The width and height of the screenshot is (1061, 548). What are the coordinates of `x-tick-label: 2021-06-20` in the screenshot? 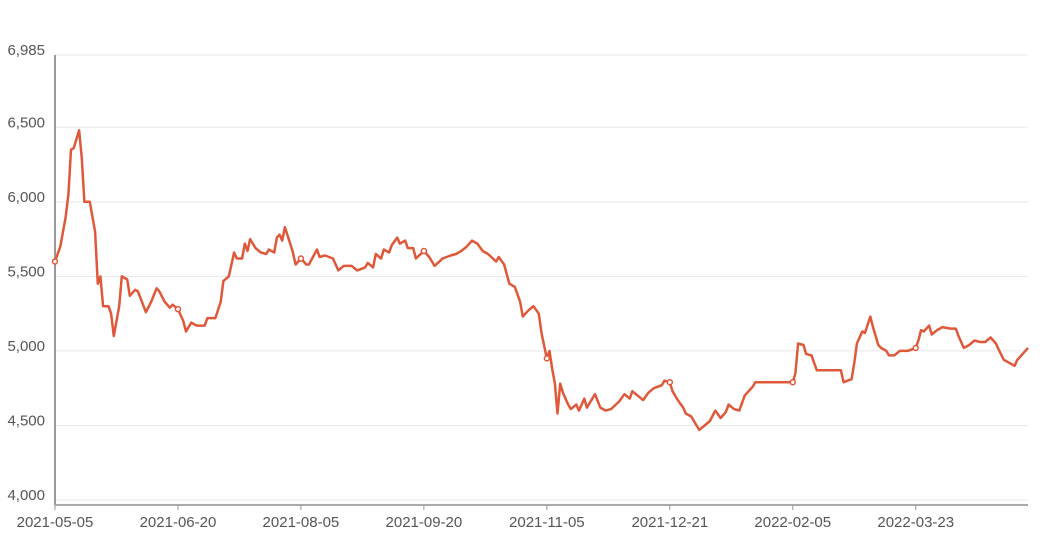 It's located at (178, 522).